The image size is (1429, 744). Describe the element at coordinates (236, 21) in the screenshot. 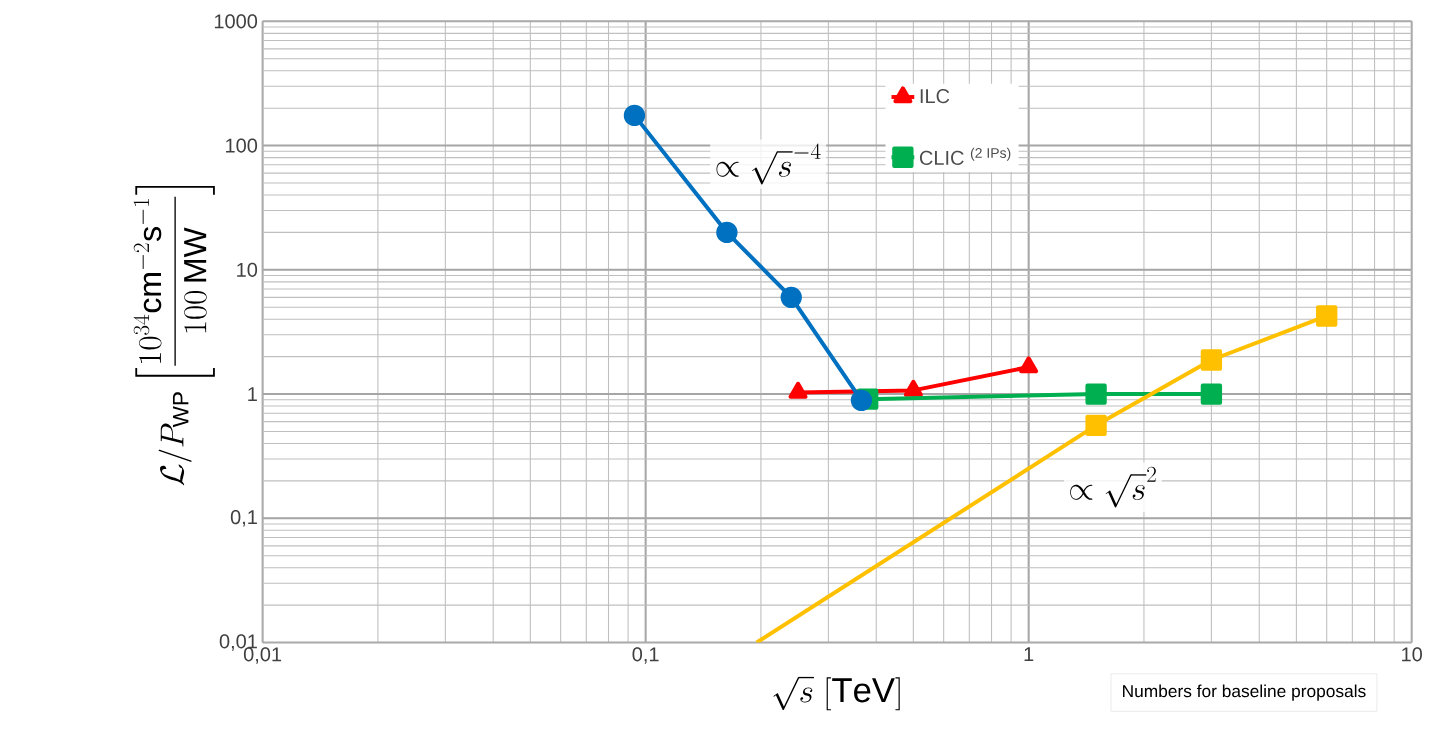

I see `y-tick-label: 1000` at that location.